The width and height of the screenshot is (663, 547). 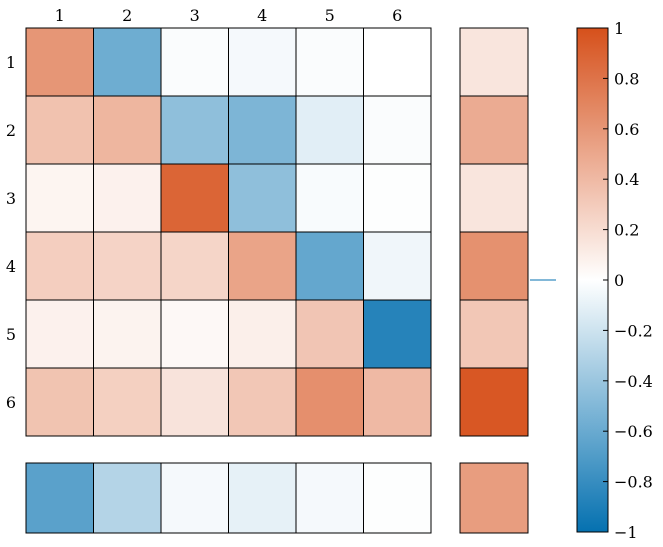 What do you see at coordinates (11, 130) in the screenshot?
I see `y-tick-label: 2` at bounding box center [11, 130].